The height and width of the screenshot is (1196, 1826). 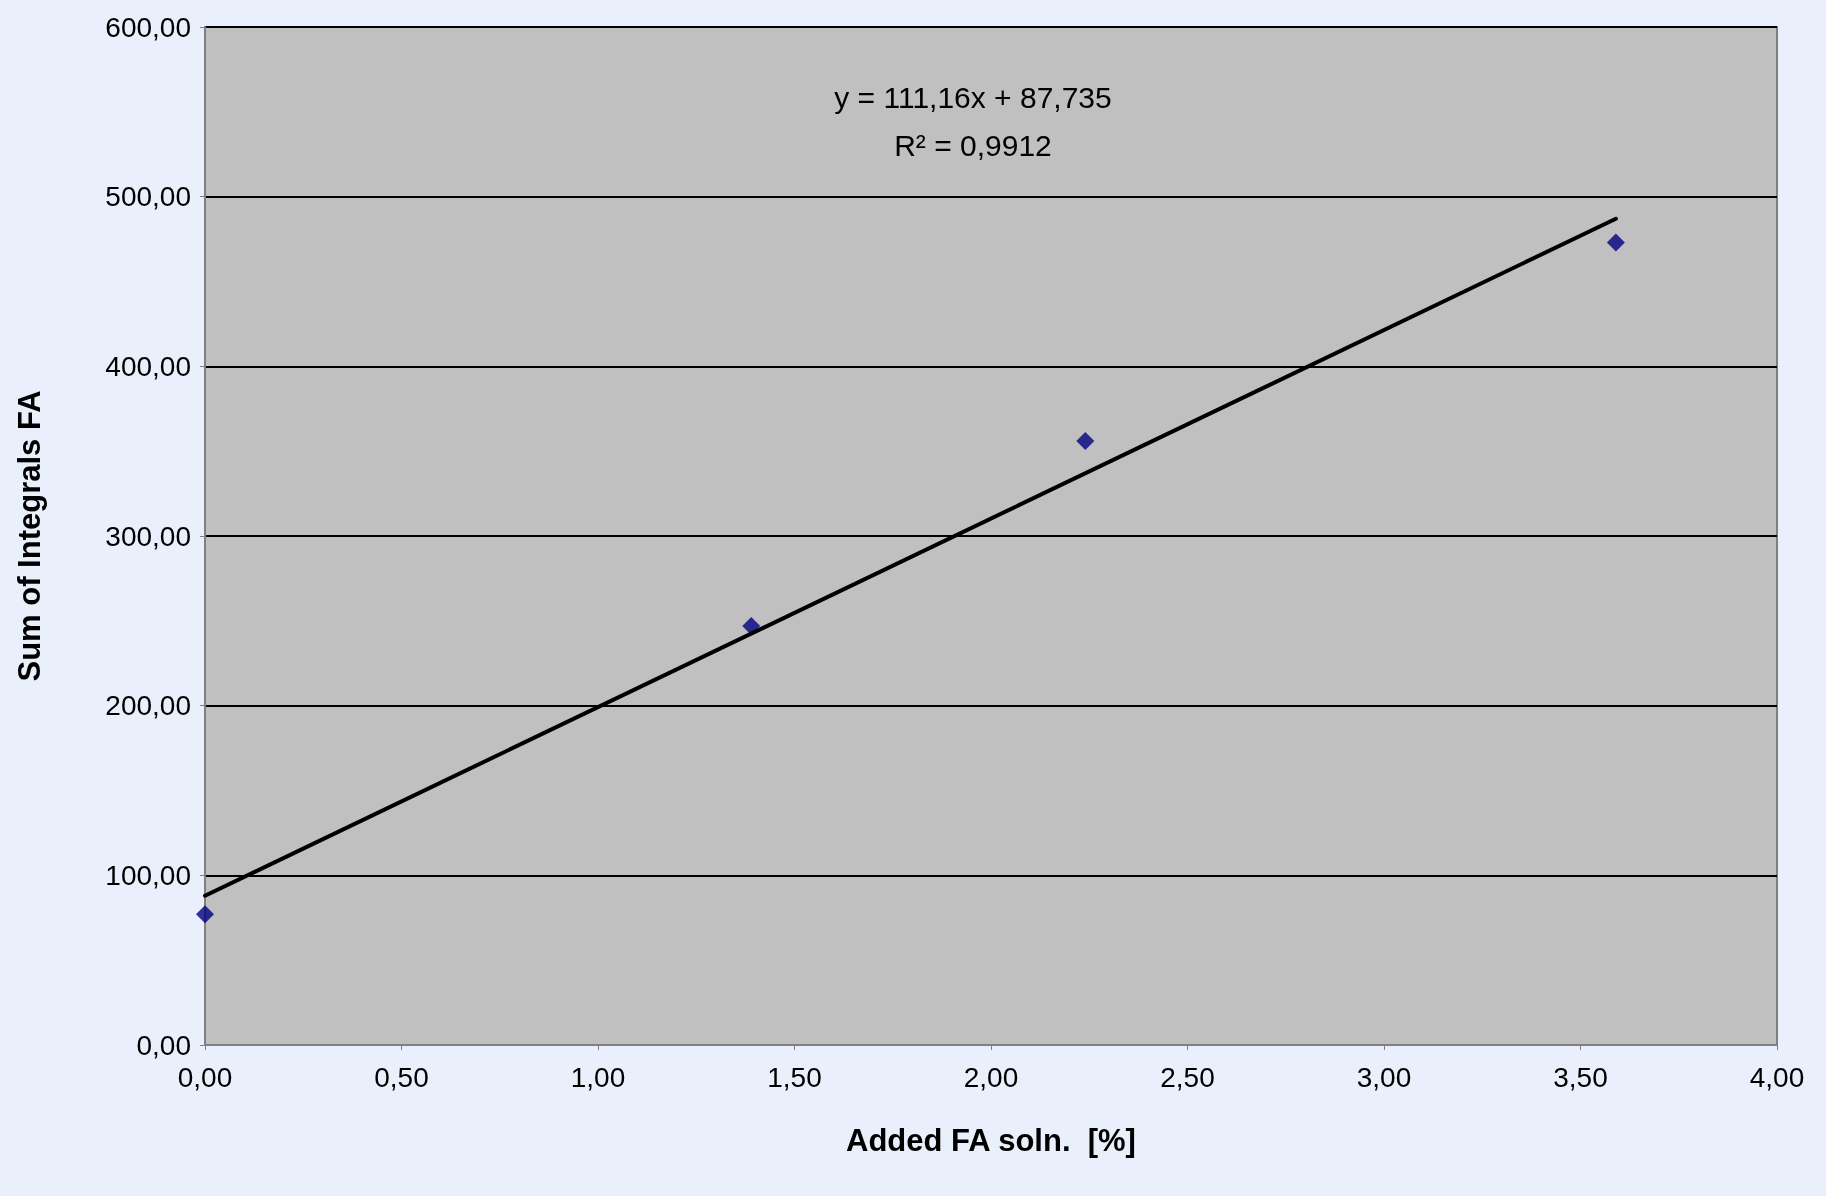 What do you see at coordinates (973, 97) in the screenshot?
I see `annotation: y = 111,16x + 87,735` at bounding box center [973, 97].